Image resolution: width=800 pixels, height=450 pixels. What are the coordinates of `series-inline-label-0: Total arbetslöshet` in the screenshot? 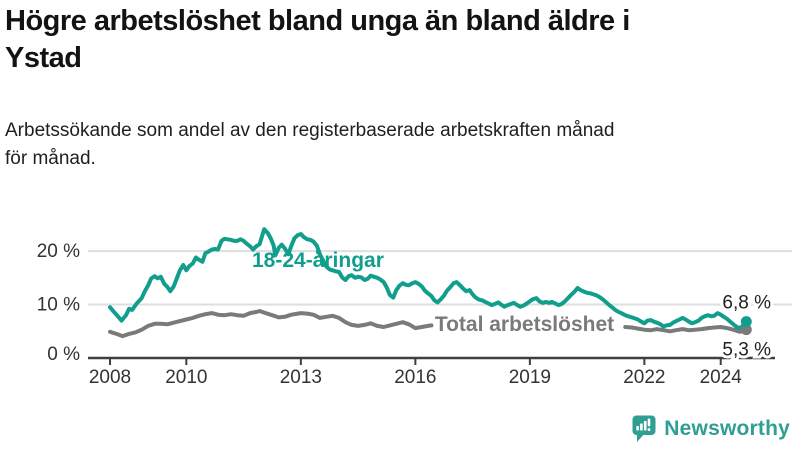 It's located at (524, 324).